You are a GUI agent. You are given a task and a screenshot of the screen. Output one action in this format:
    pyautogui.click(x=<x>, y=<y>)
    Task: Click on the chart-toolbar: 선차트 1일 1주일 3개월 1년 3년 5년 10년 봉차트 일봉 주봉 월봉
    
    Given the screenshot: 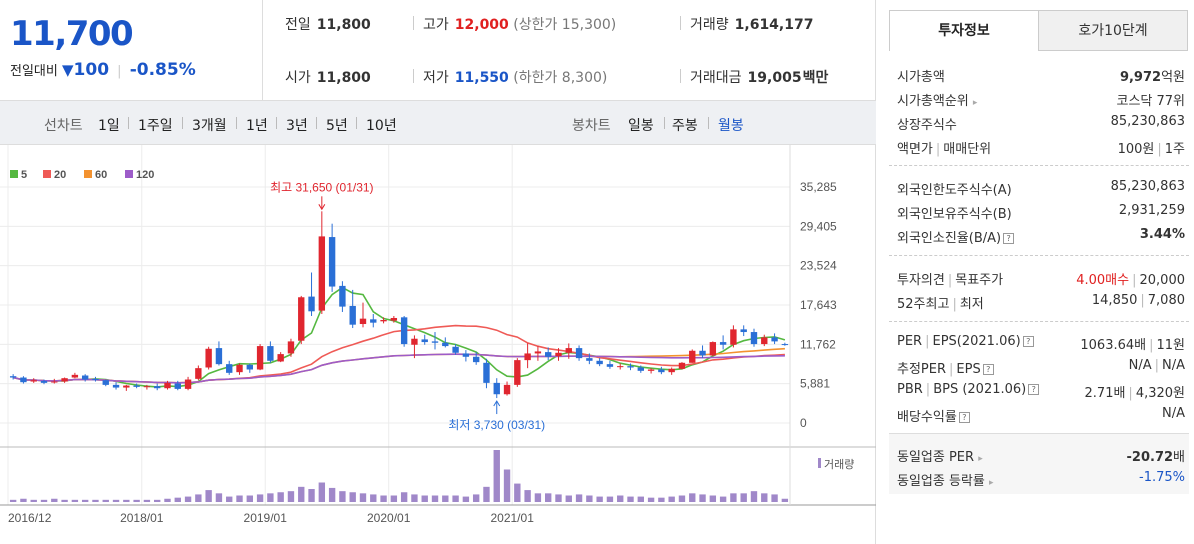 What is the action you would take?
    pyautogui.click(x=438, y=123)
    